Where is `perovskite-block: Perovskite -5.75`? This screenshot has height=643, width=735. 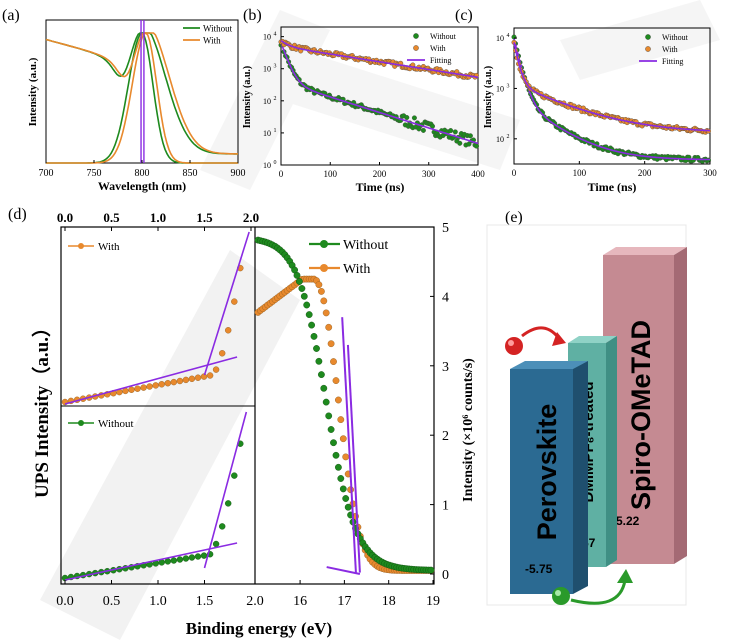
perovskite-block: Perovskite -5.75 is located at coordinates (549, 477).